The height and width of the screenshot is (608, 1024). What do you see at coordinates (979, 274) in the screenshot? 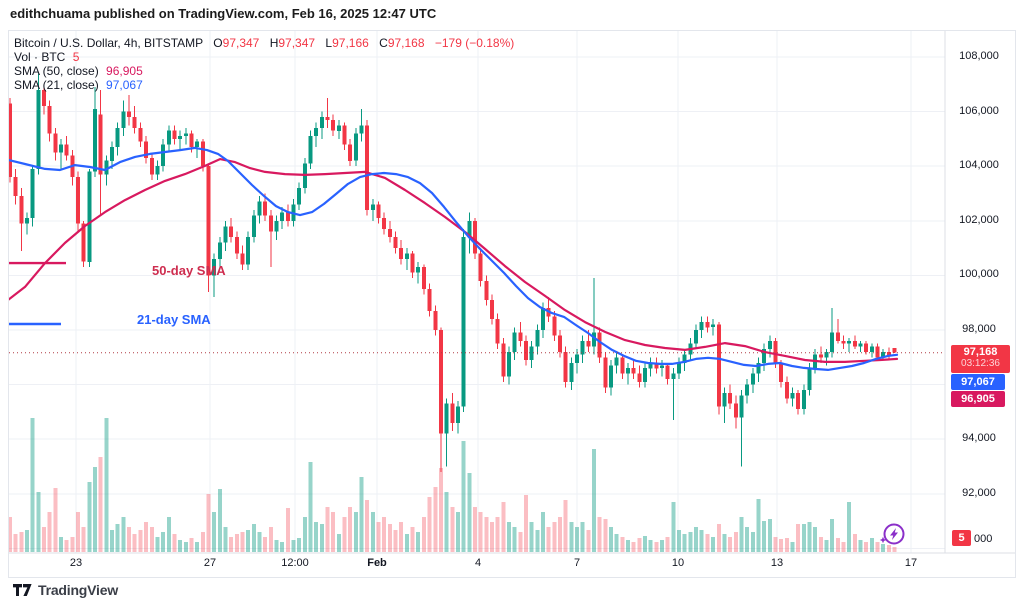
I see `price-tick-label: 100,000` at bounding box center [979, 274].